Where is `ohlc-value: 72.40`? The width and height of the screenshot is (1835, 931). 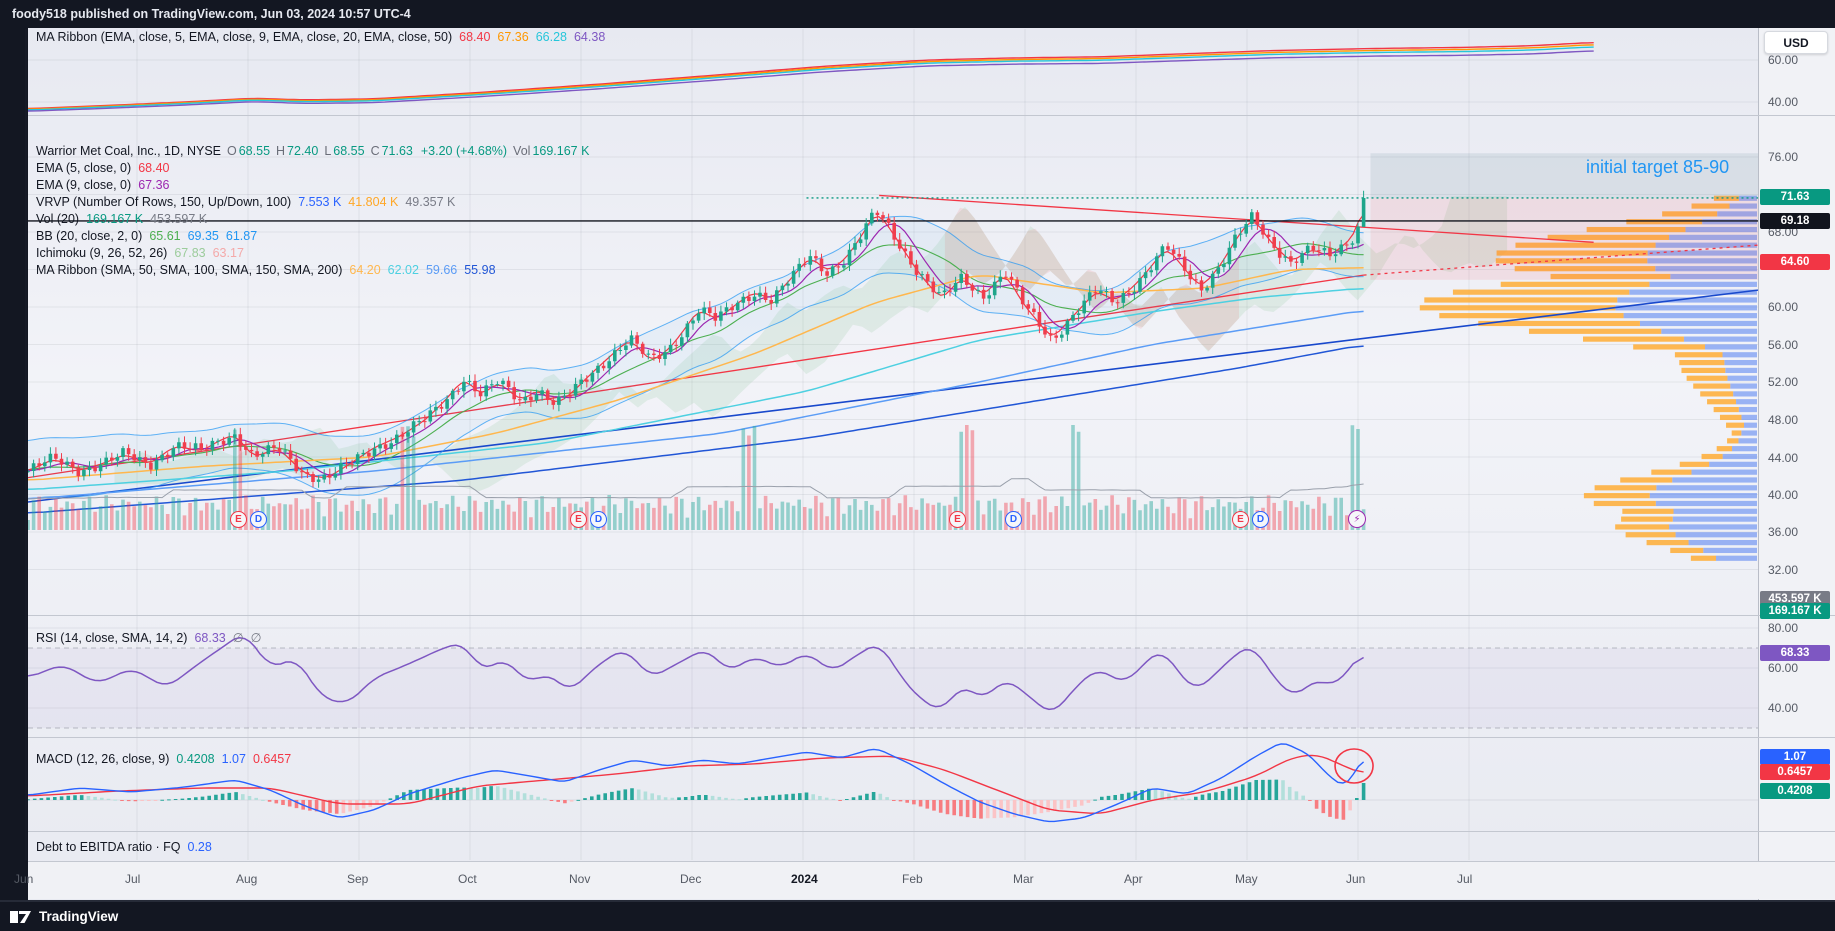
ohlc-value: 72.40 is located at coordinates (303, 150).